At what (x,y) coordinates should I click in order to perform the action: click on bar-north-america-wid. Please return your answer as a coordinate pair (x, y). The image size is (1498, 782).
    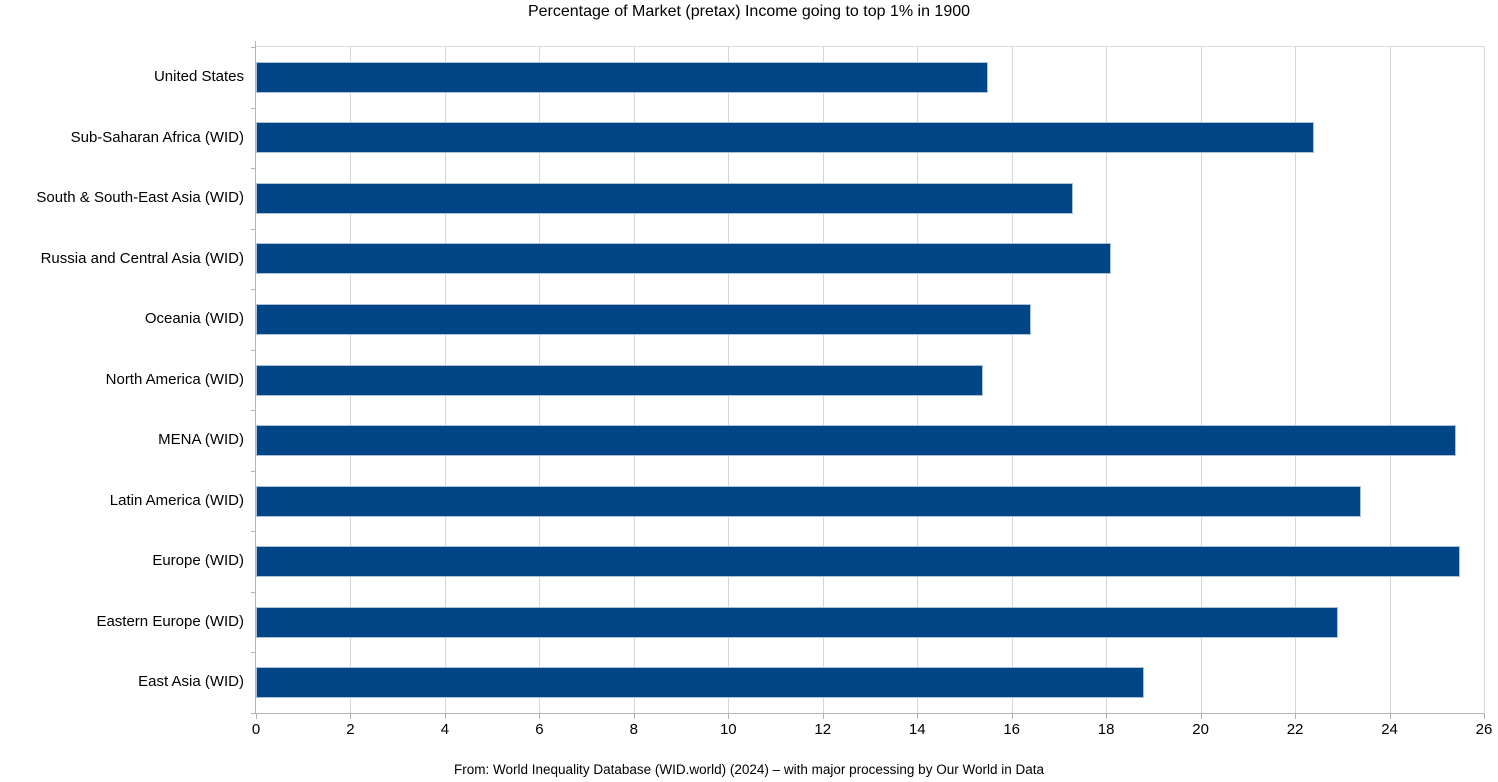
    Looking at the image, I should click on (620, 380).